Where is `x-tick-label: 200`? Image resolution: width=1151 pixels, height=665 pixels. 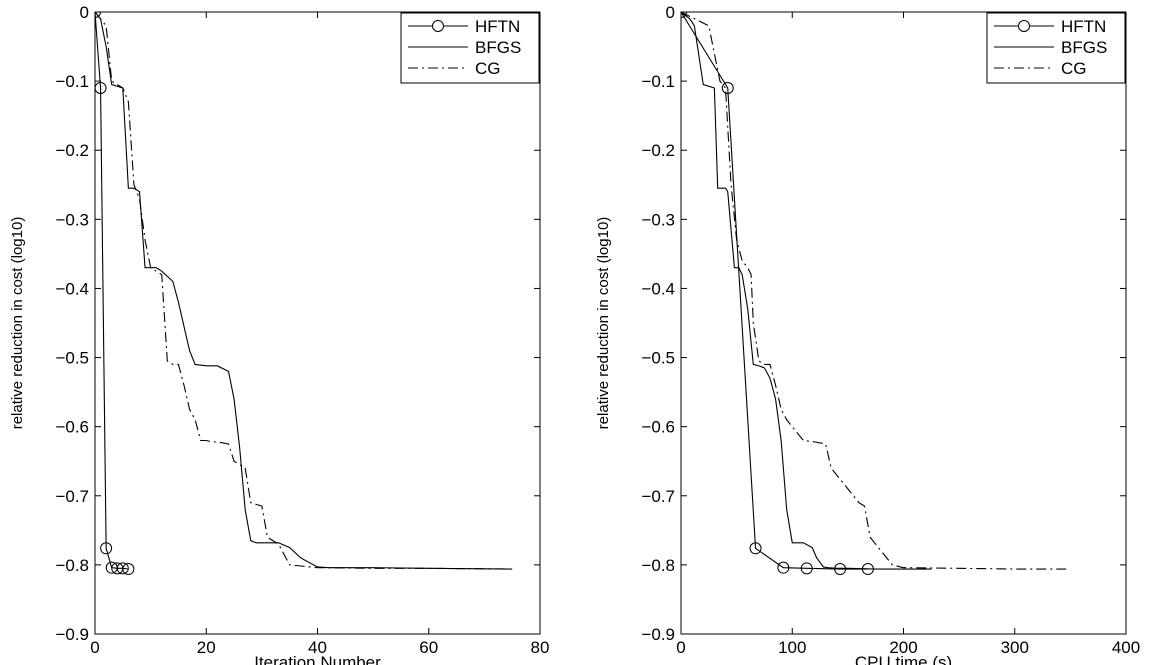
x-tick-label: 200 is located at coordinates (903, 647).